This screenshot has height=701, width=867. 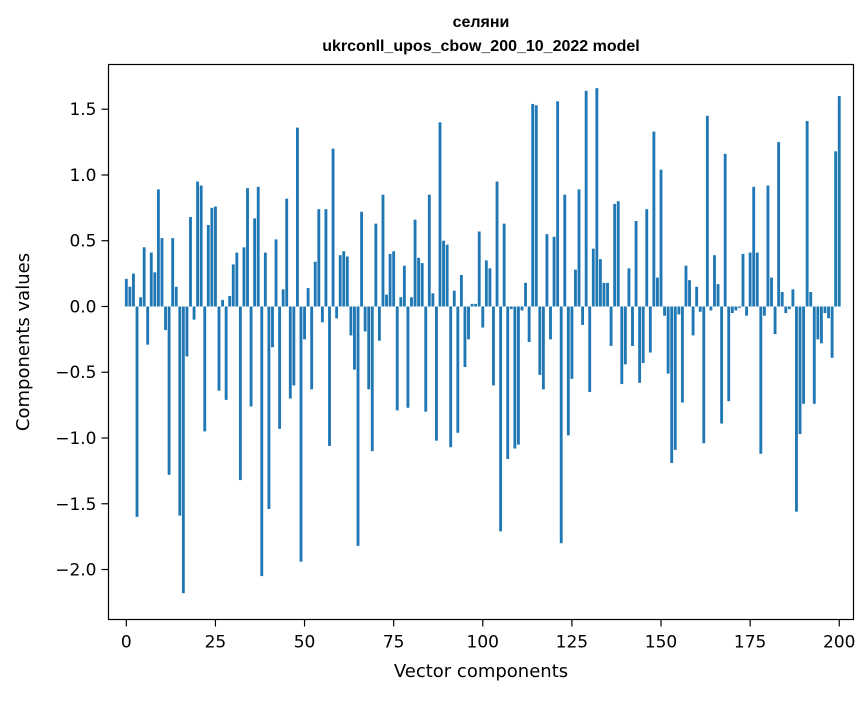 What do you see at coordinates (216, 643) in the screenshot?
I see `x-tick-label: 25` at bounding box center [216, 643].